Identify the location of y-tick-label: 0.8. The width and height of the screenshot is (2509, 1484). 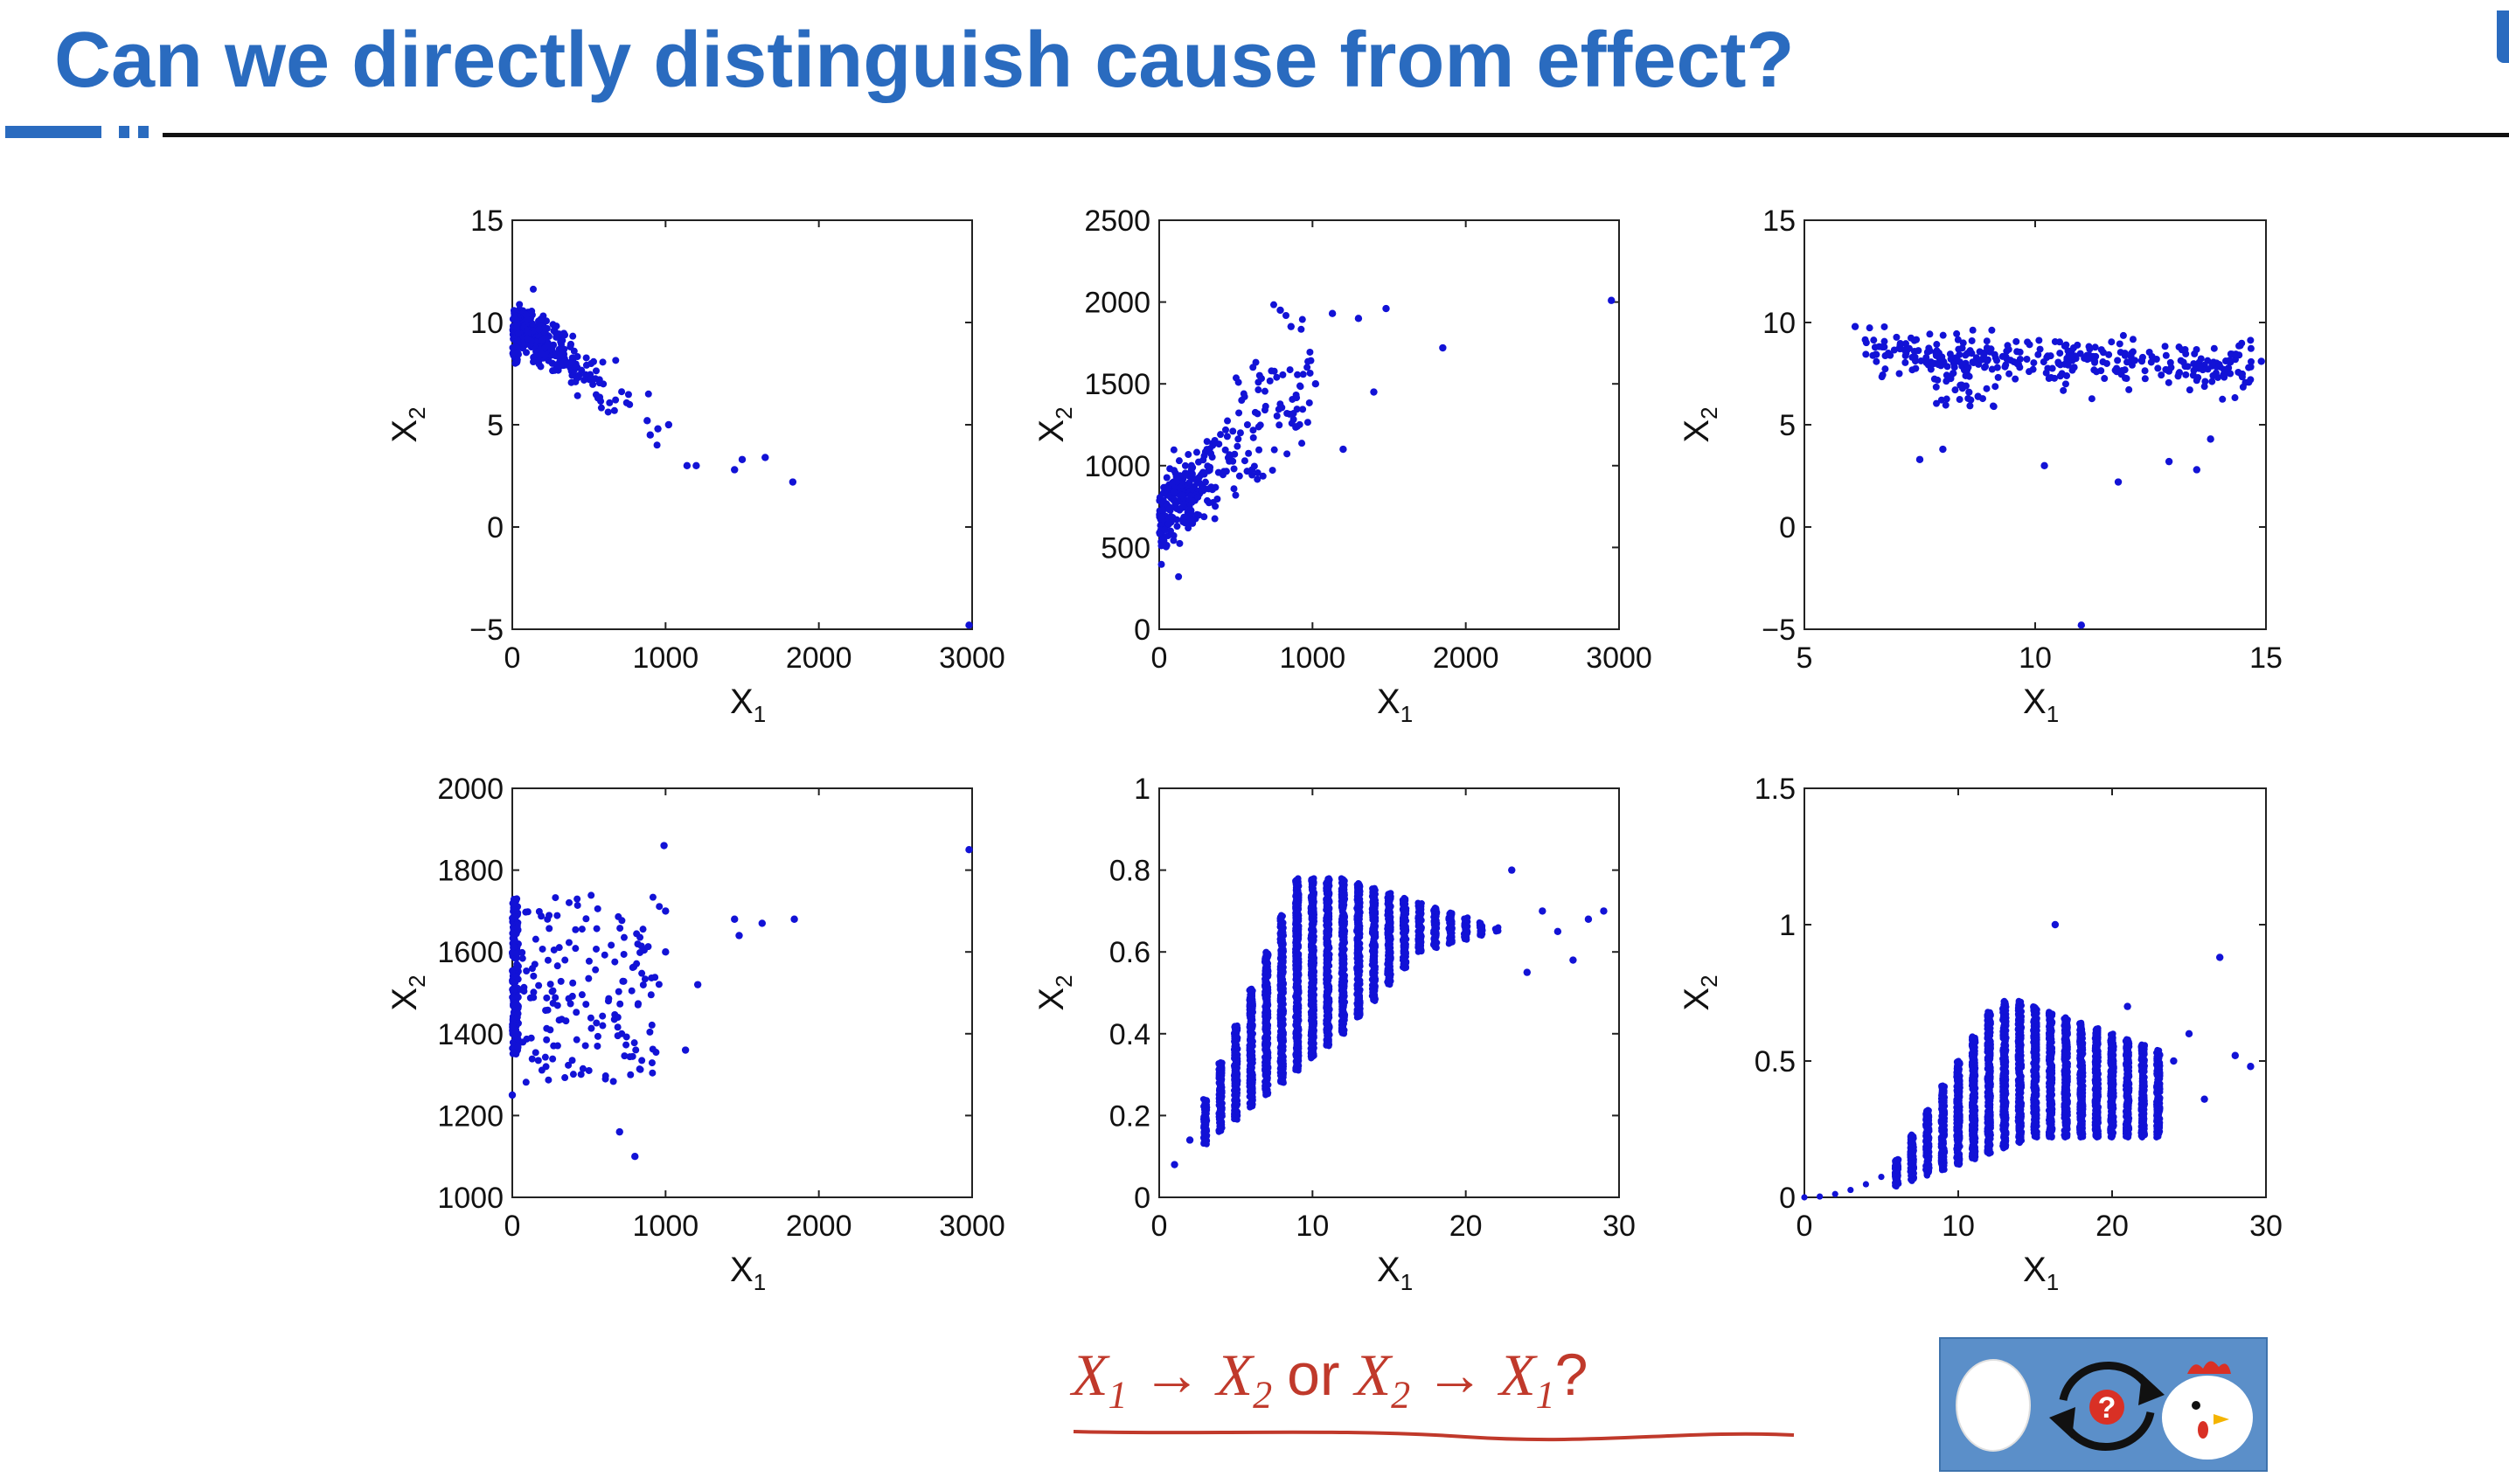
(1129, 871).